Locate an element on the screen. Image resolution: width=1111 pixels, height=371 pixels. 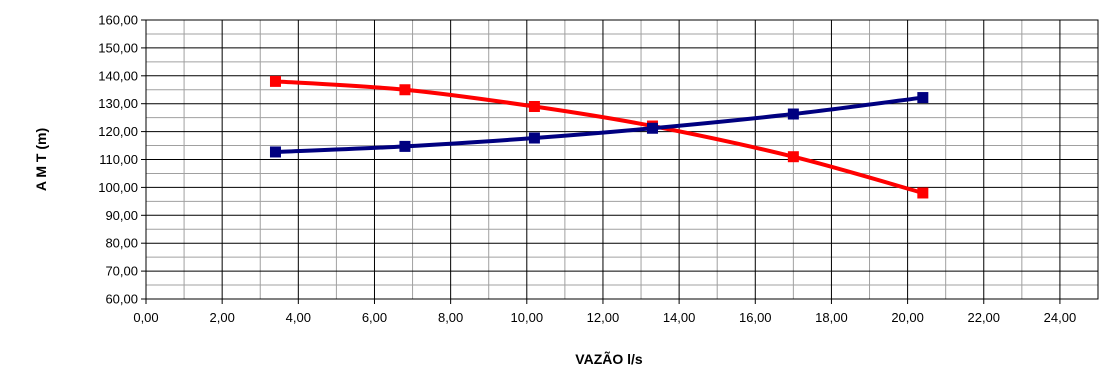
y-tick-label: 110,00 is located at coordinates (118, 159).